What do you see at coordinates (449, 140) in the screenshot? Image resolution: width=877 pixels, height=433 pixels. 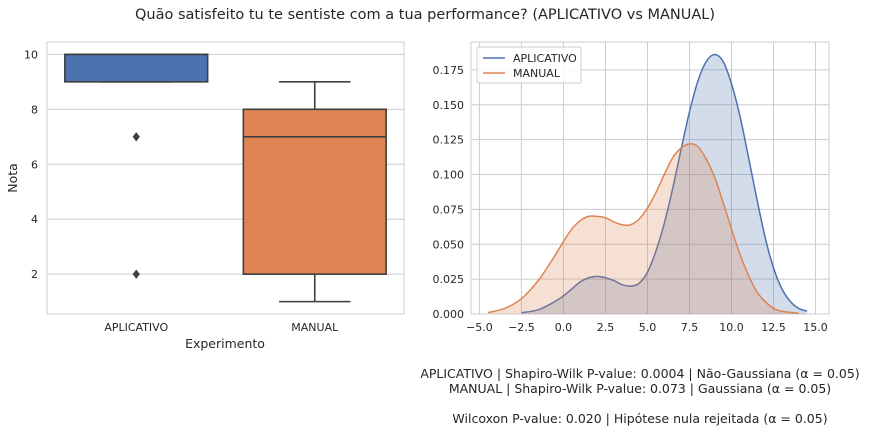 I see `kde-y-tick-label: 0.125` at bounding box center [449, 140].